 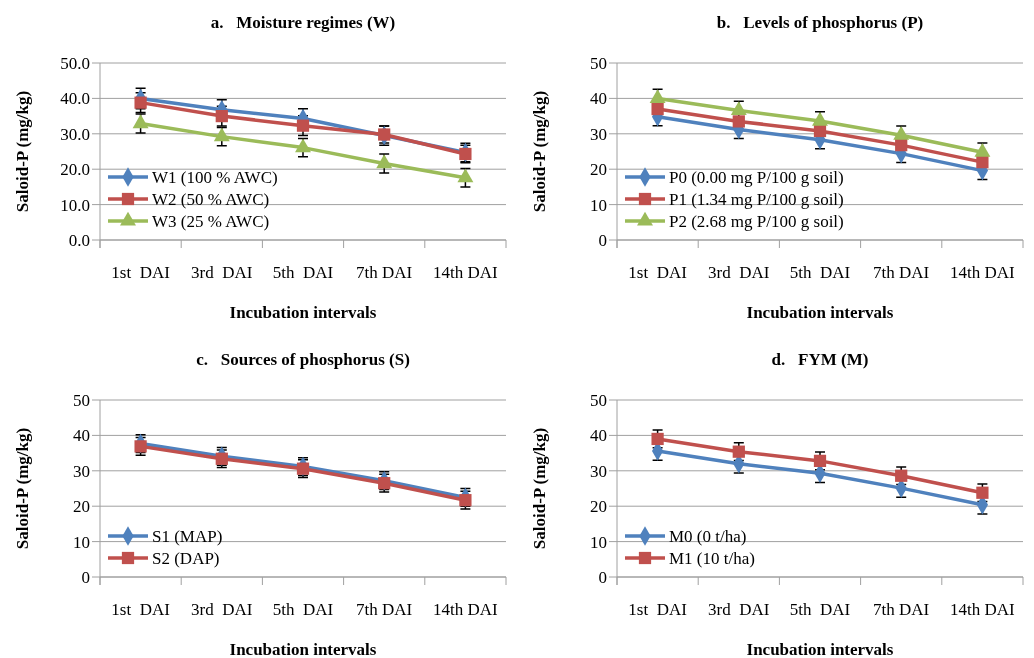 I want to click on legend-label: S1 (MAP), so click(x=187, y=536).